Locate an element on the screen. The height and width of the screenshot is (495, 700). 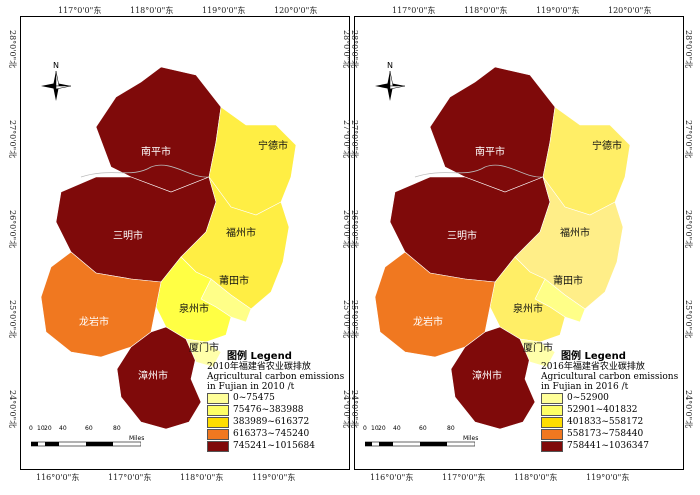
legend-label: 0~75475 is located at coordinates (254, 398).